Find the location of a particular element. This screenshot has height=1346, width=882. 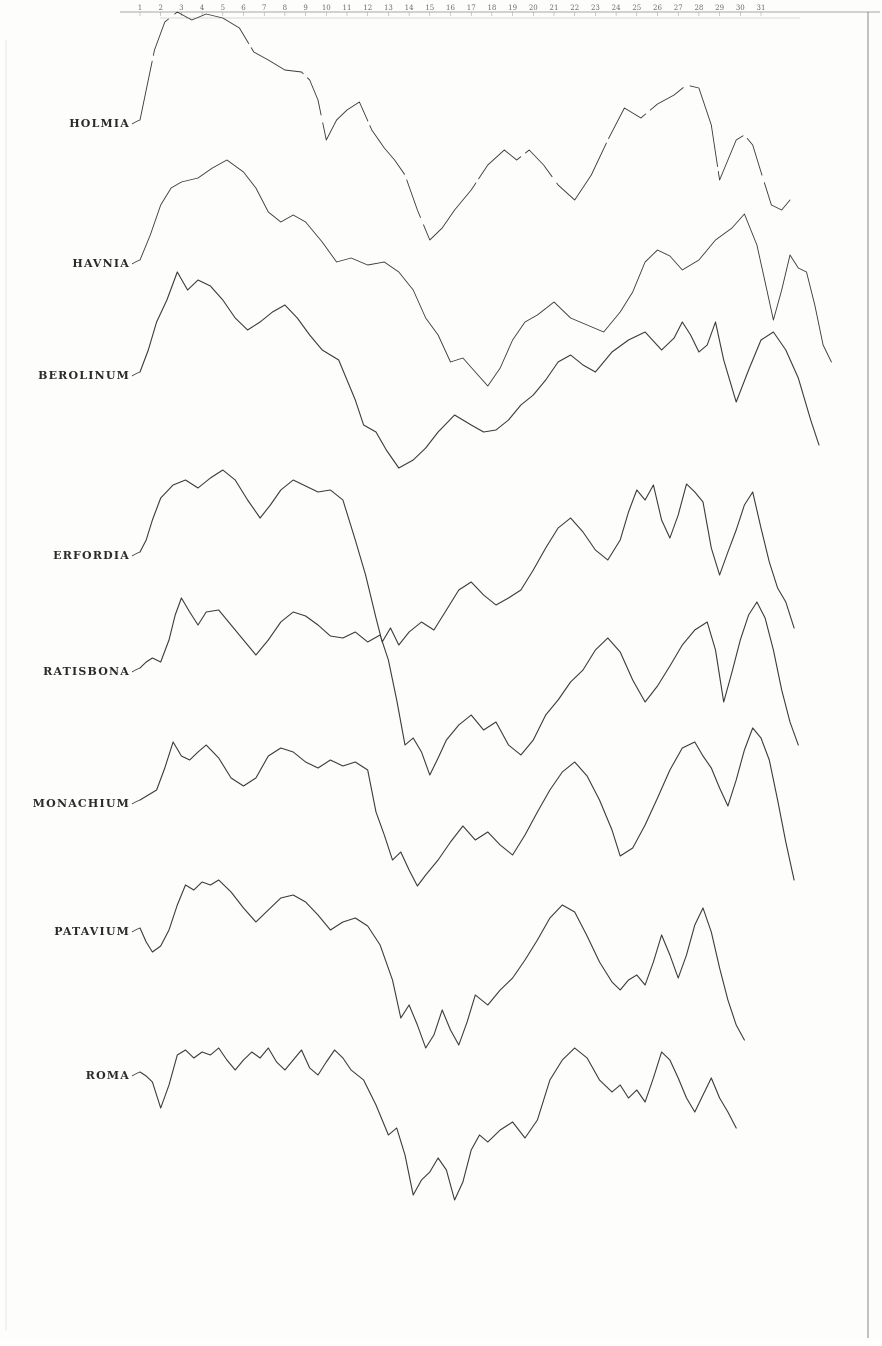

x-tick-label: 4 is located at coordinates (202, 8).